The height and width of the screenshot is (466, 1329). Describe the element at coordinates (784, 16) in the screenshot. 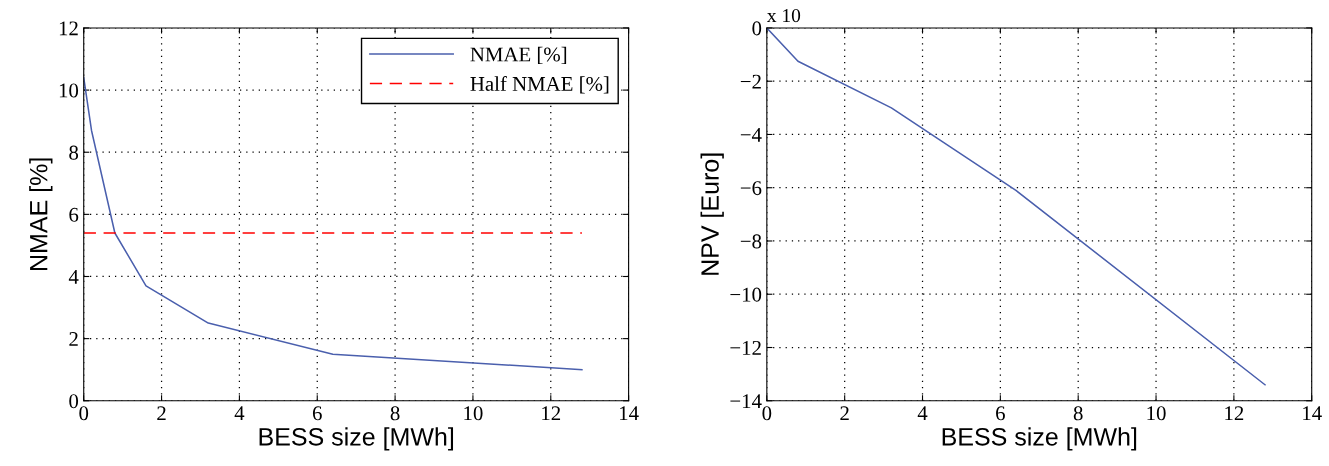

I see `text: x 10` at that location.